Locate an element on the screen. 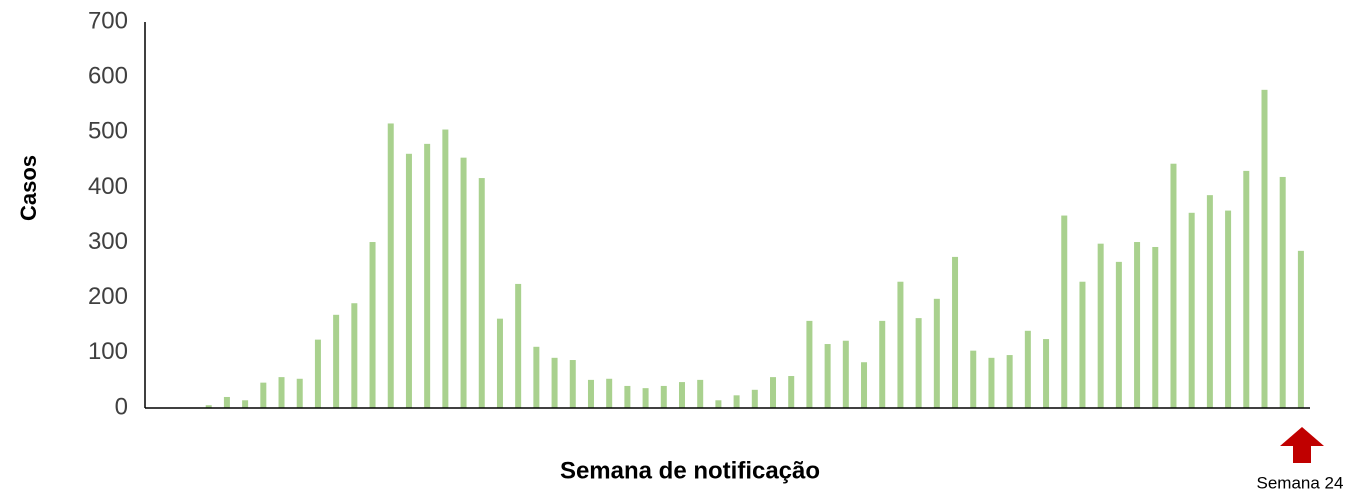 Image resolution: width=1370 pixels, height=495 pixels. annotation: Semana 24 is located at coordinates (1300, 482).